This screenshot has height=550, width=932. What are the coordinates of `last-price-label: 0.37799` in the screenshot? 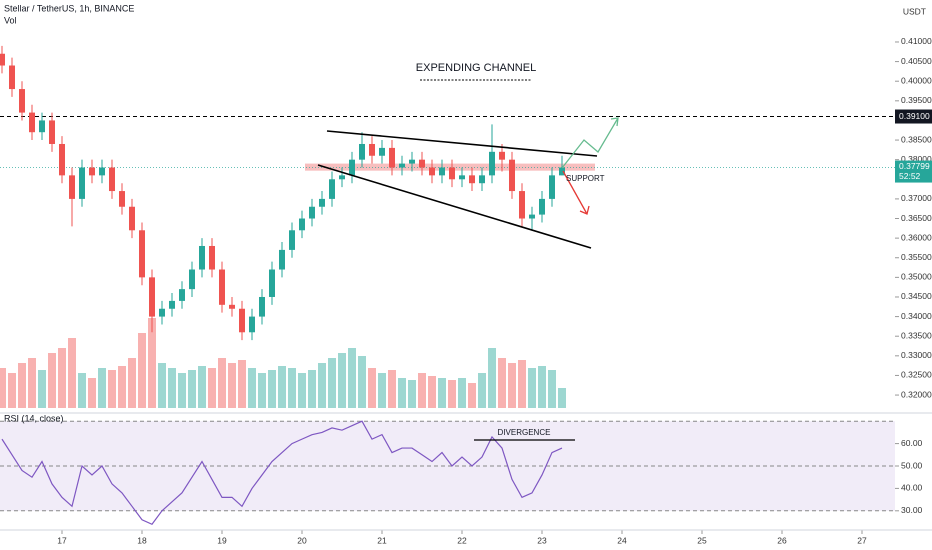 It's located at (914, 166).